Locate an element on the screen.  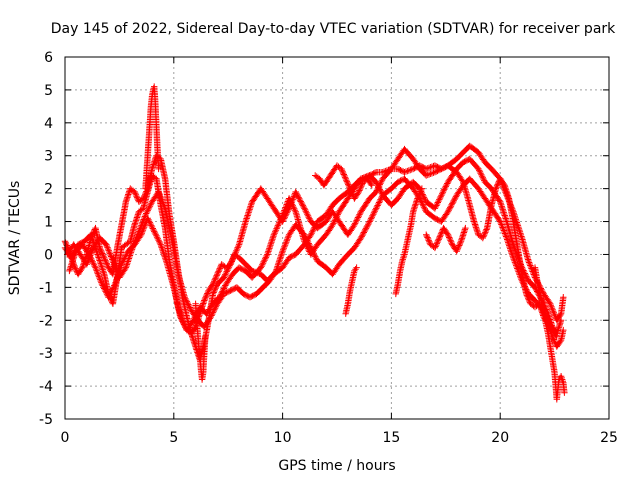
x-axis-label: GPS time / hours is located at coordinates (336, 466).